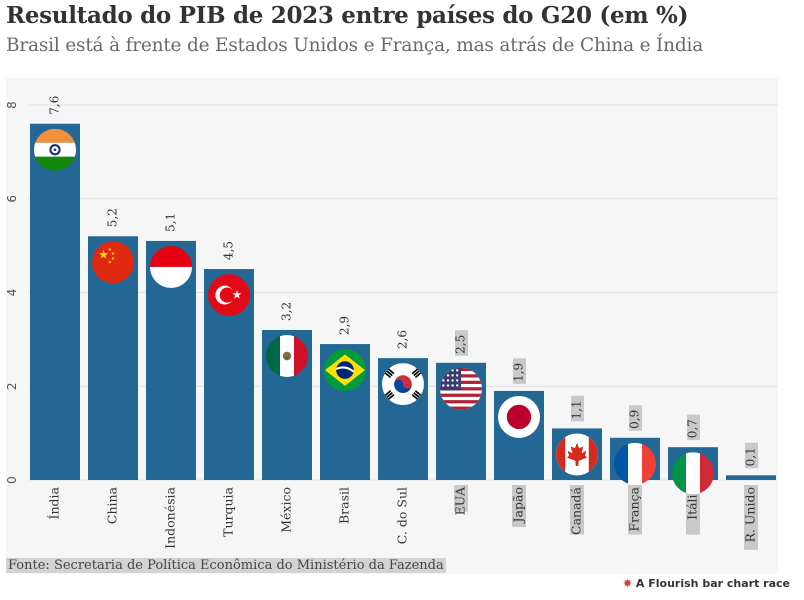  Describe the element at coordinates (577, 454) in the screenshot. I see `canada-flag-icon` at that location.